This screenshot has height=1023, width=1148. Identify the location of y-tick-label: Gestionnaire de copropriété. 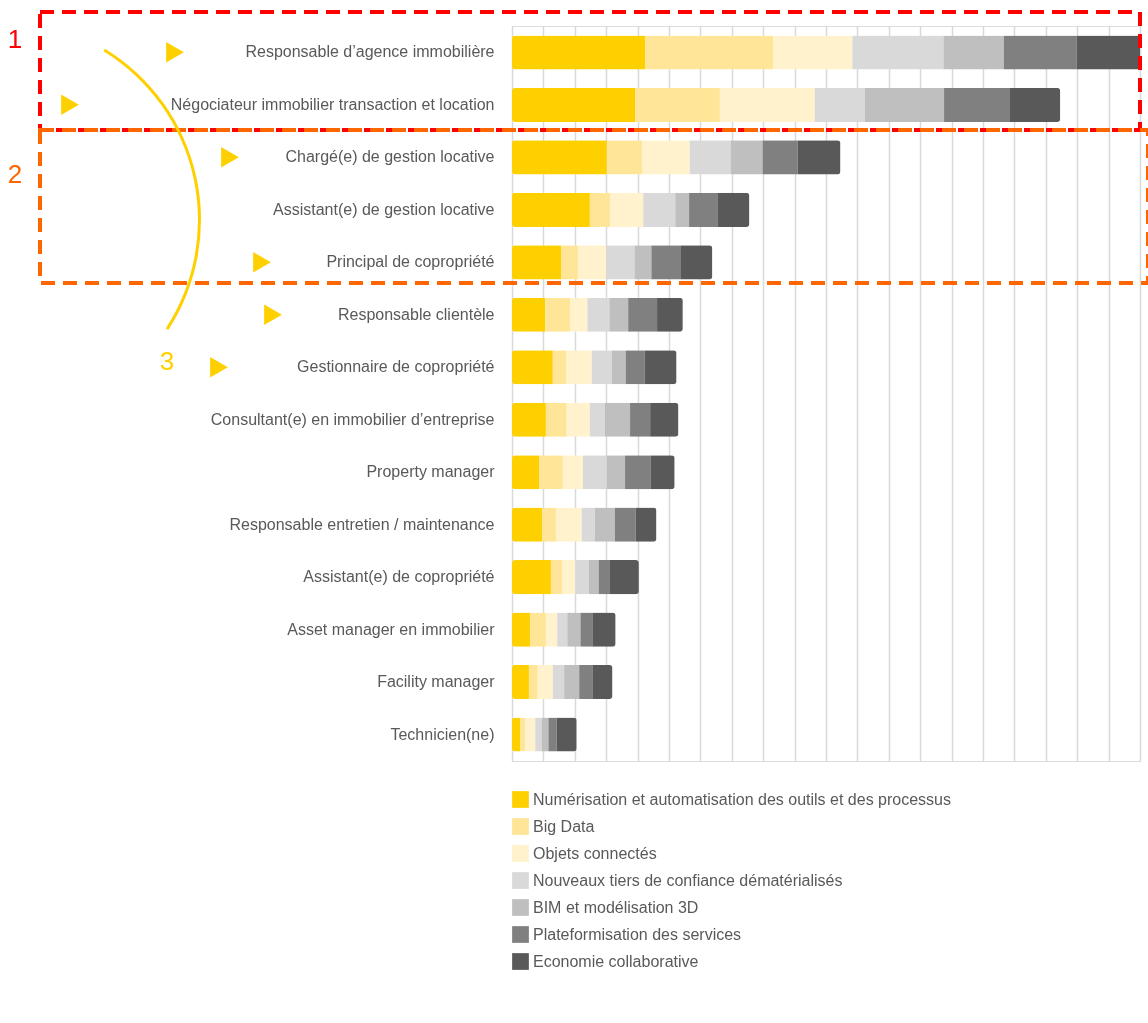
(396, 367).